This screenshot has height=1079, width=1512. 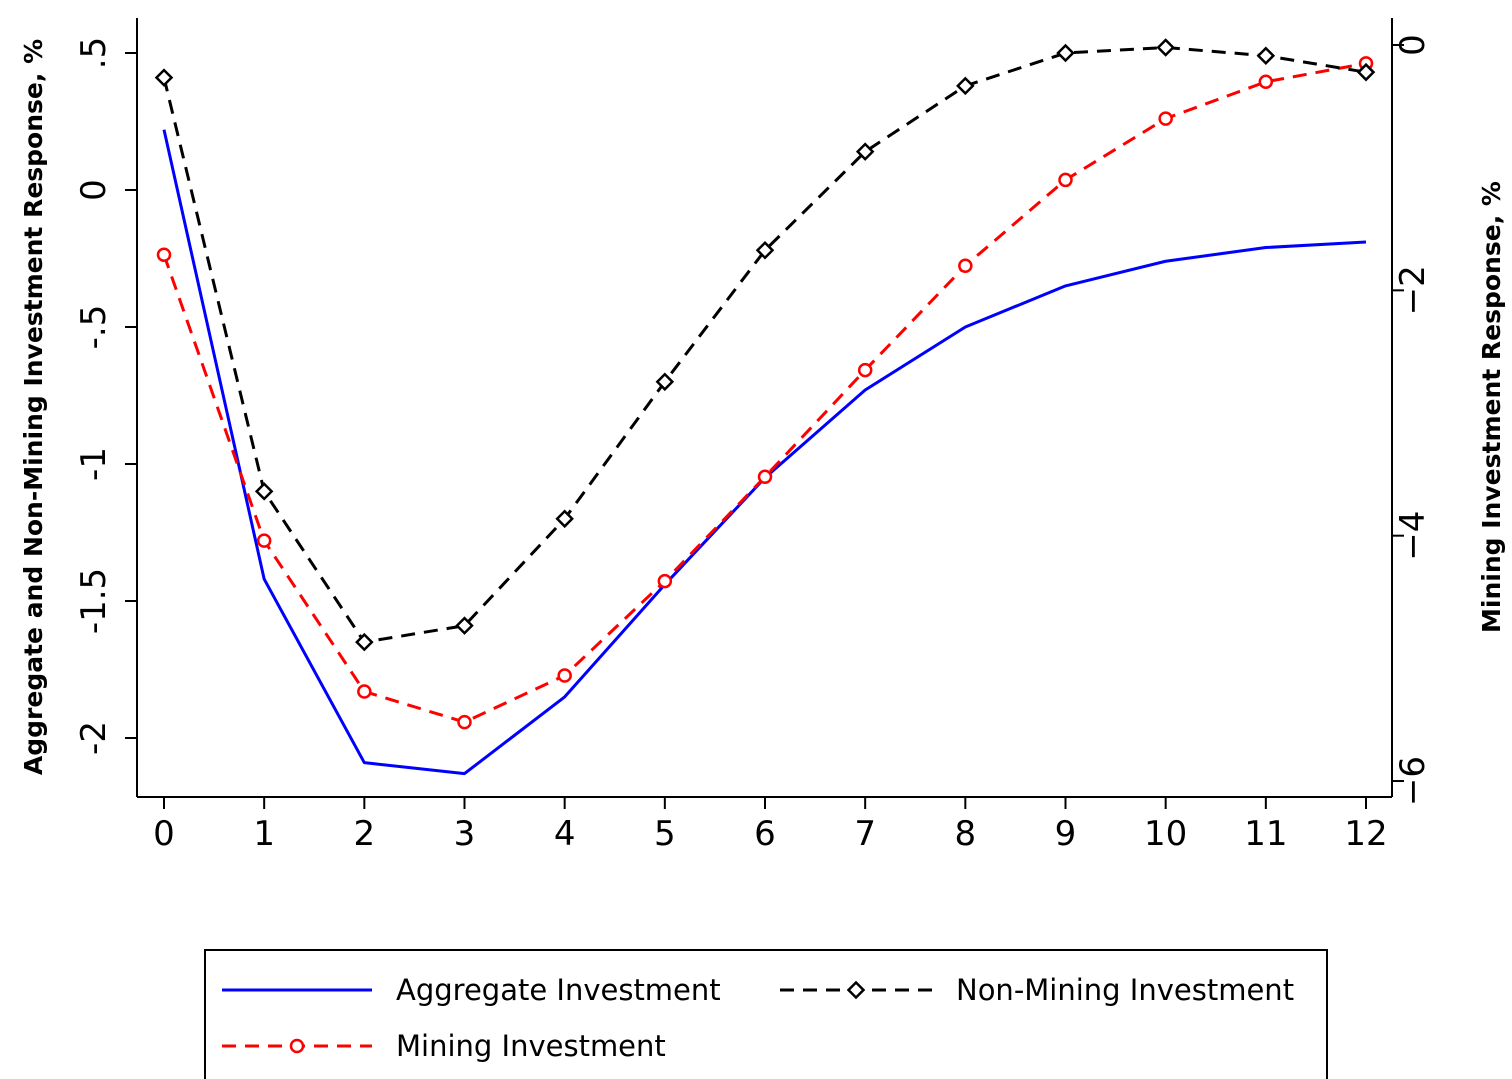 What do you see at coordinates (94, 53) in the screenshot?
I see `y-tick-label-left: .5` at bounding box center [94, 53].